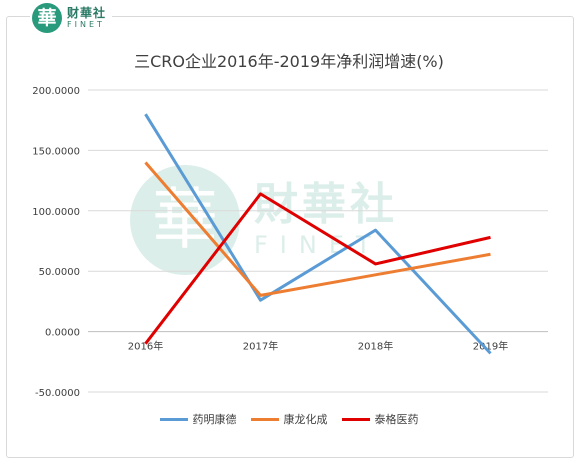  What do you see at coordinates (56, 151) in the screenshot?
I see `y-tick-label: 150.0000` at bounding box center [56, 151].